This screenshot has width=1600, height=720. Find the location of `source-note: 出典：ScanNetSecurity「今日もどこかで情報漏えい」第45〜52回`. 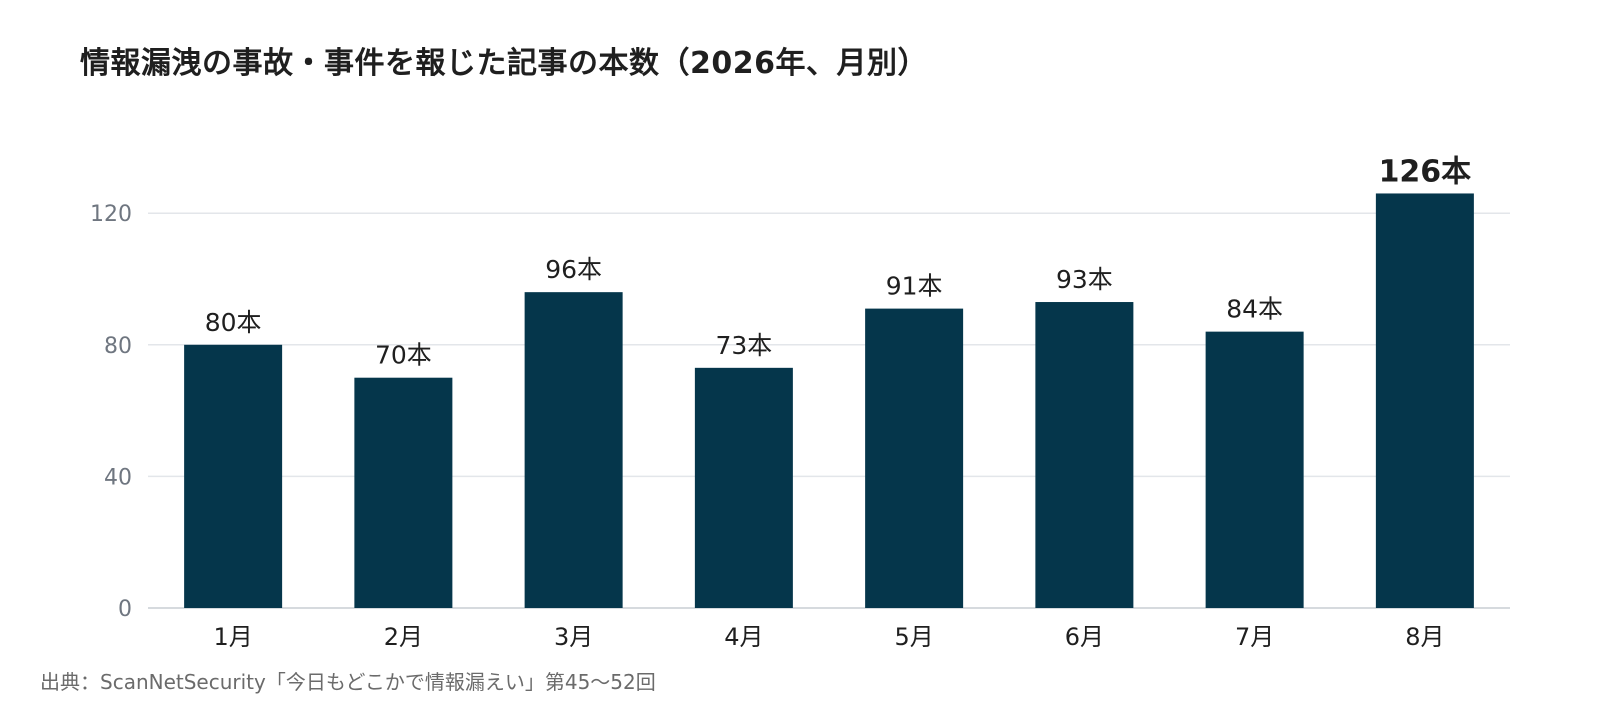

source-note: 出典：ScanNetSecurity「今日もどこかで情報漏えい」第45〜52回 is located at coordinates (348, 682).